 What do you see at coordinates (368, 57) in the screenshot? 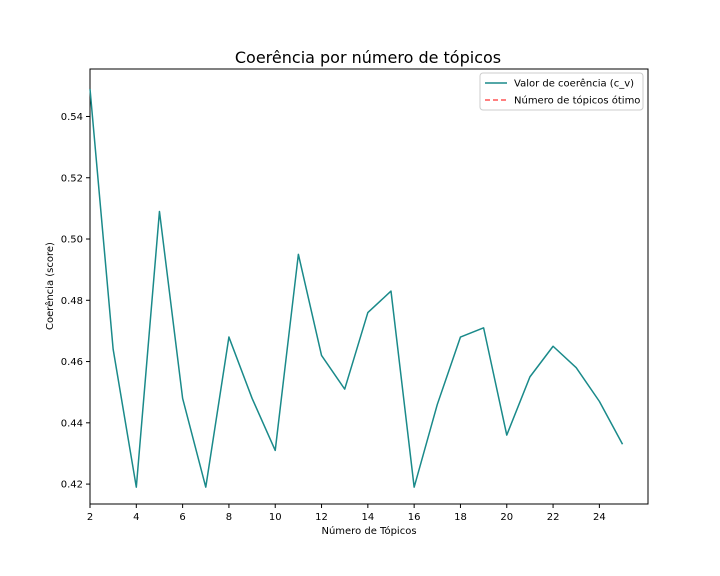
I see `chart-title: Coerência por número de tópicos` at bounding box center [368, 57].